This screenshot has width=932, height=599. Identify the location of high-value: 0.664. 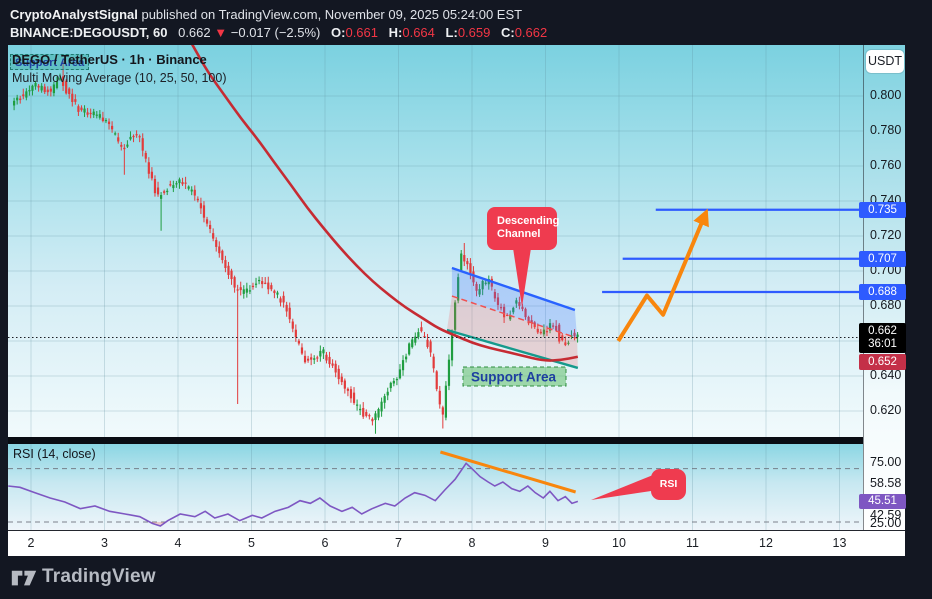
(418, 32).